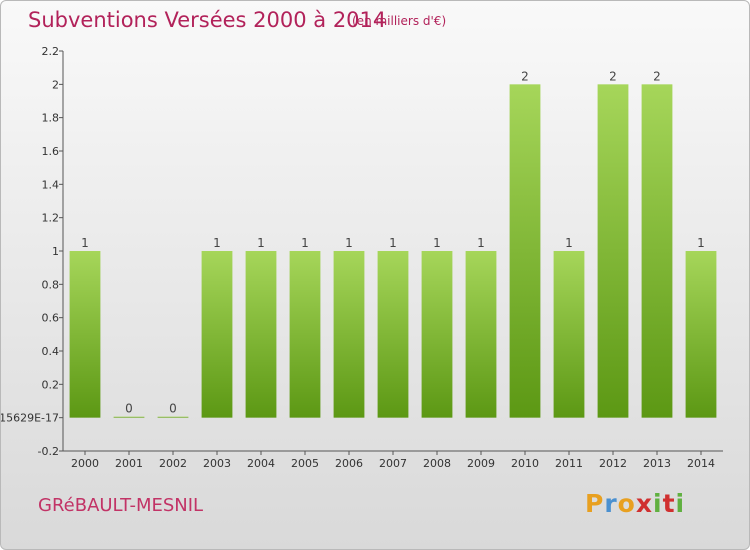 This screenshot has width=750, height=550. Describe the element at coordinates (701, 463) in the screenshot. I see `x-tick-label-2014: 2014` at that location.